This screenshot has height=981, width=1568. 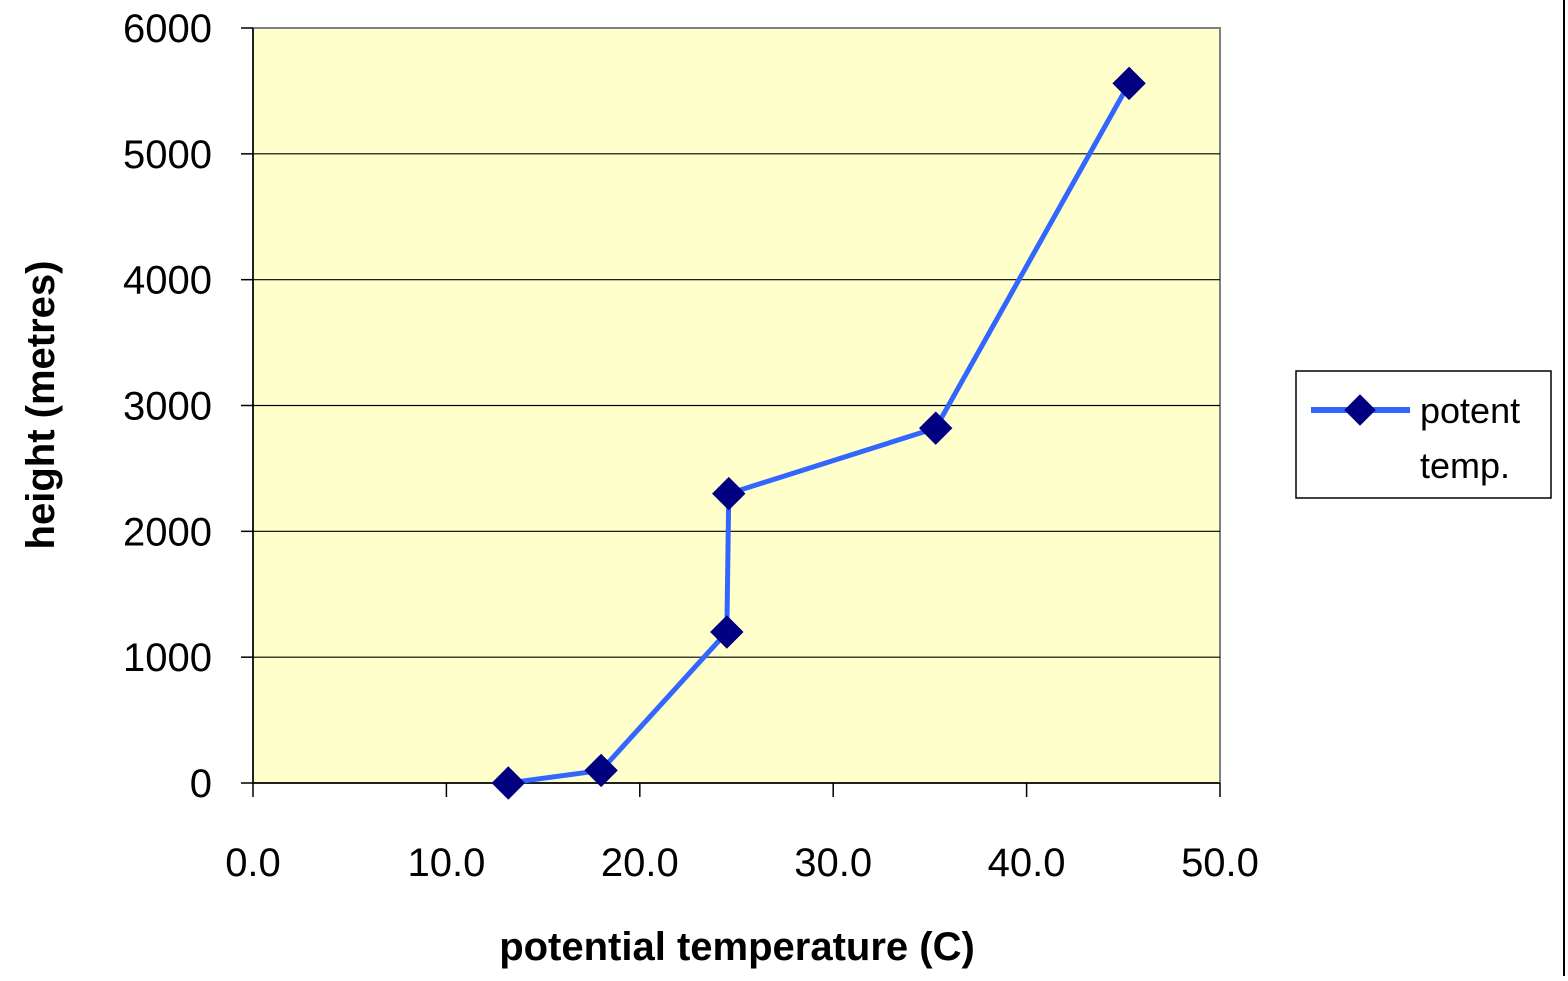 What do you see at coordinates (167, 658) in the screenshot?
I see `y-tick-label: 1000` at bounding box center [167, 658].